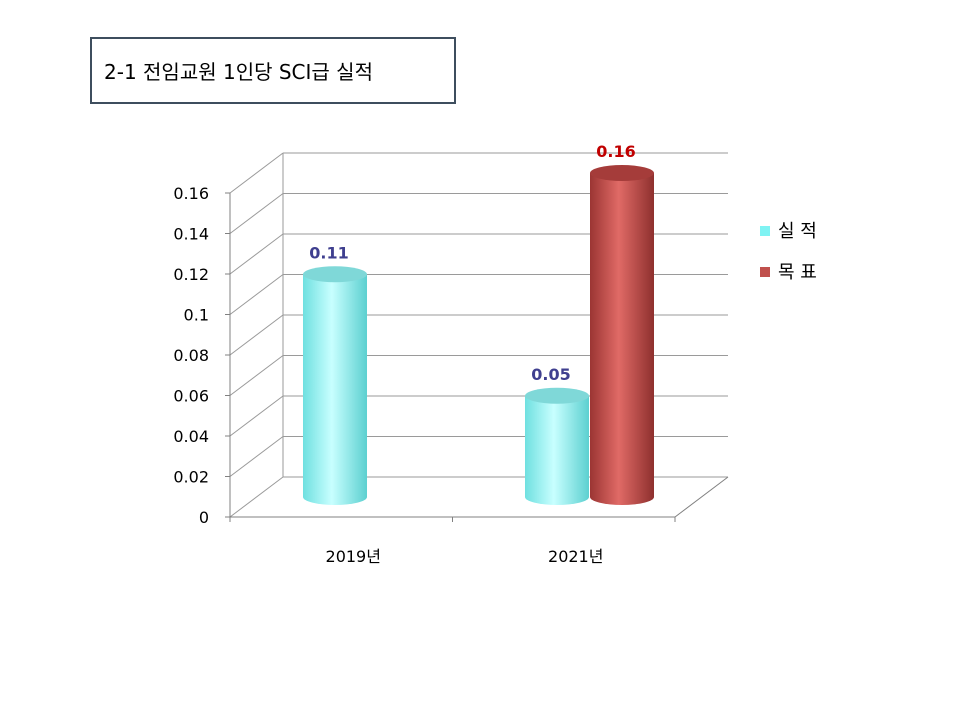 This screenshot has width=960, height=720. I want to click on x-tick-label: 2021년, so click(575, 556).